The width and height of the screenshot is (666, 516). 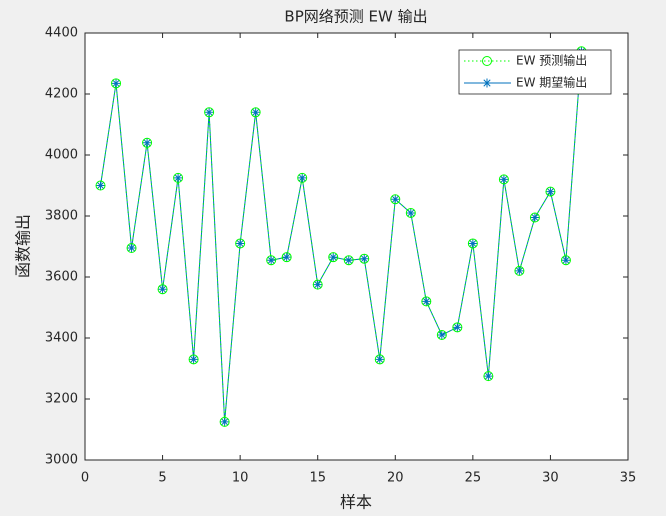 I want to click on x-tick-label: 5, so click(x=162, y=478).